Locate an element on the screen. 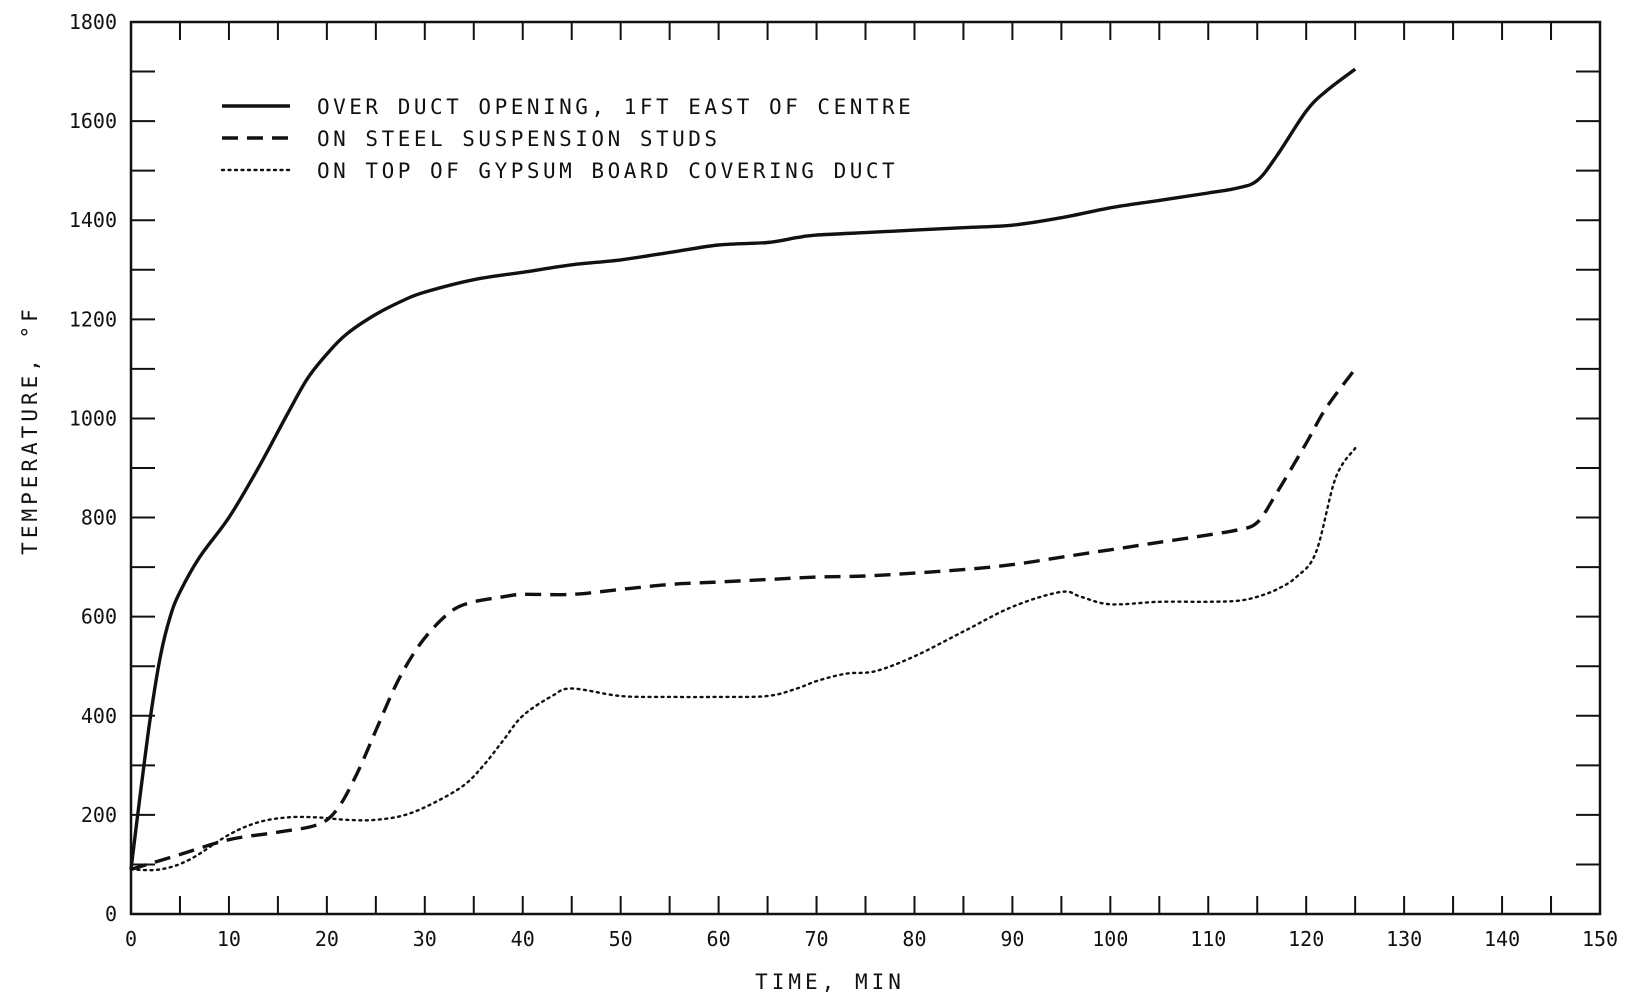  x-tick-label: 60 is located at coordinates (719, 939).